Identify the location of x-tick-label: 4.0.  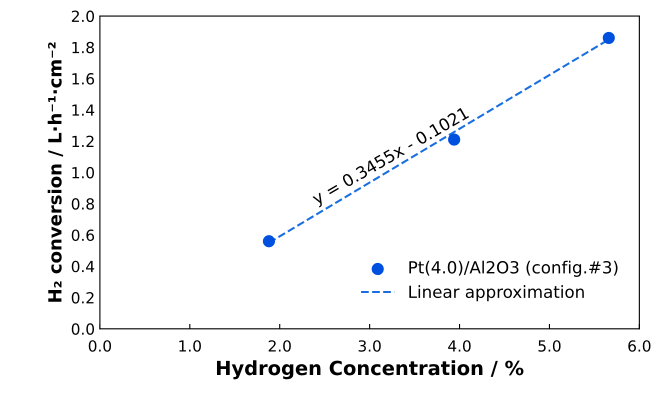
(459, 346).